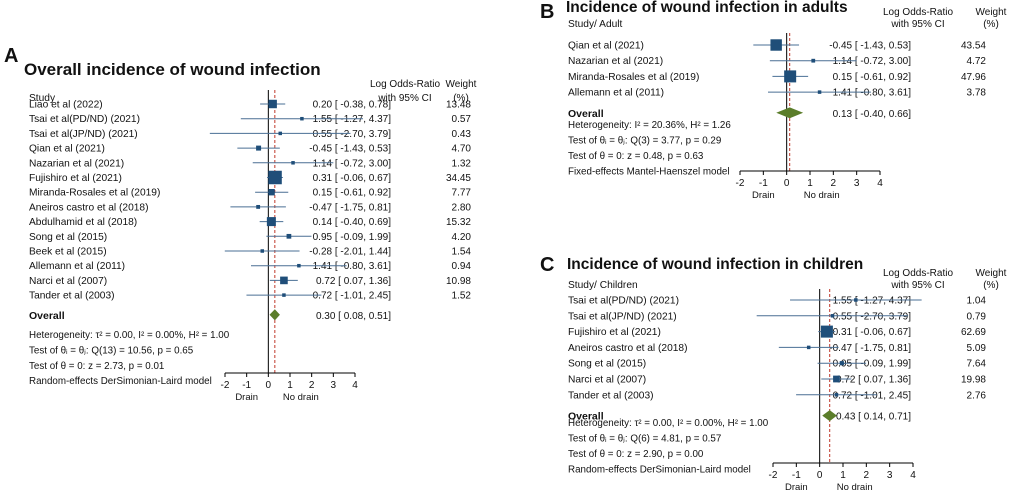 The height and width of the screenshot is (497, 1013). I want to click on model-note: Test of θᵢ = θⱼ: Q(3) = 3.77, p = 0.29, so click(644, 141).